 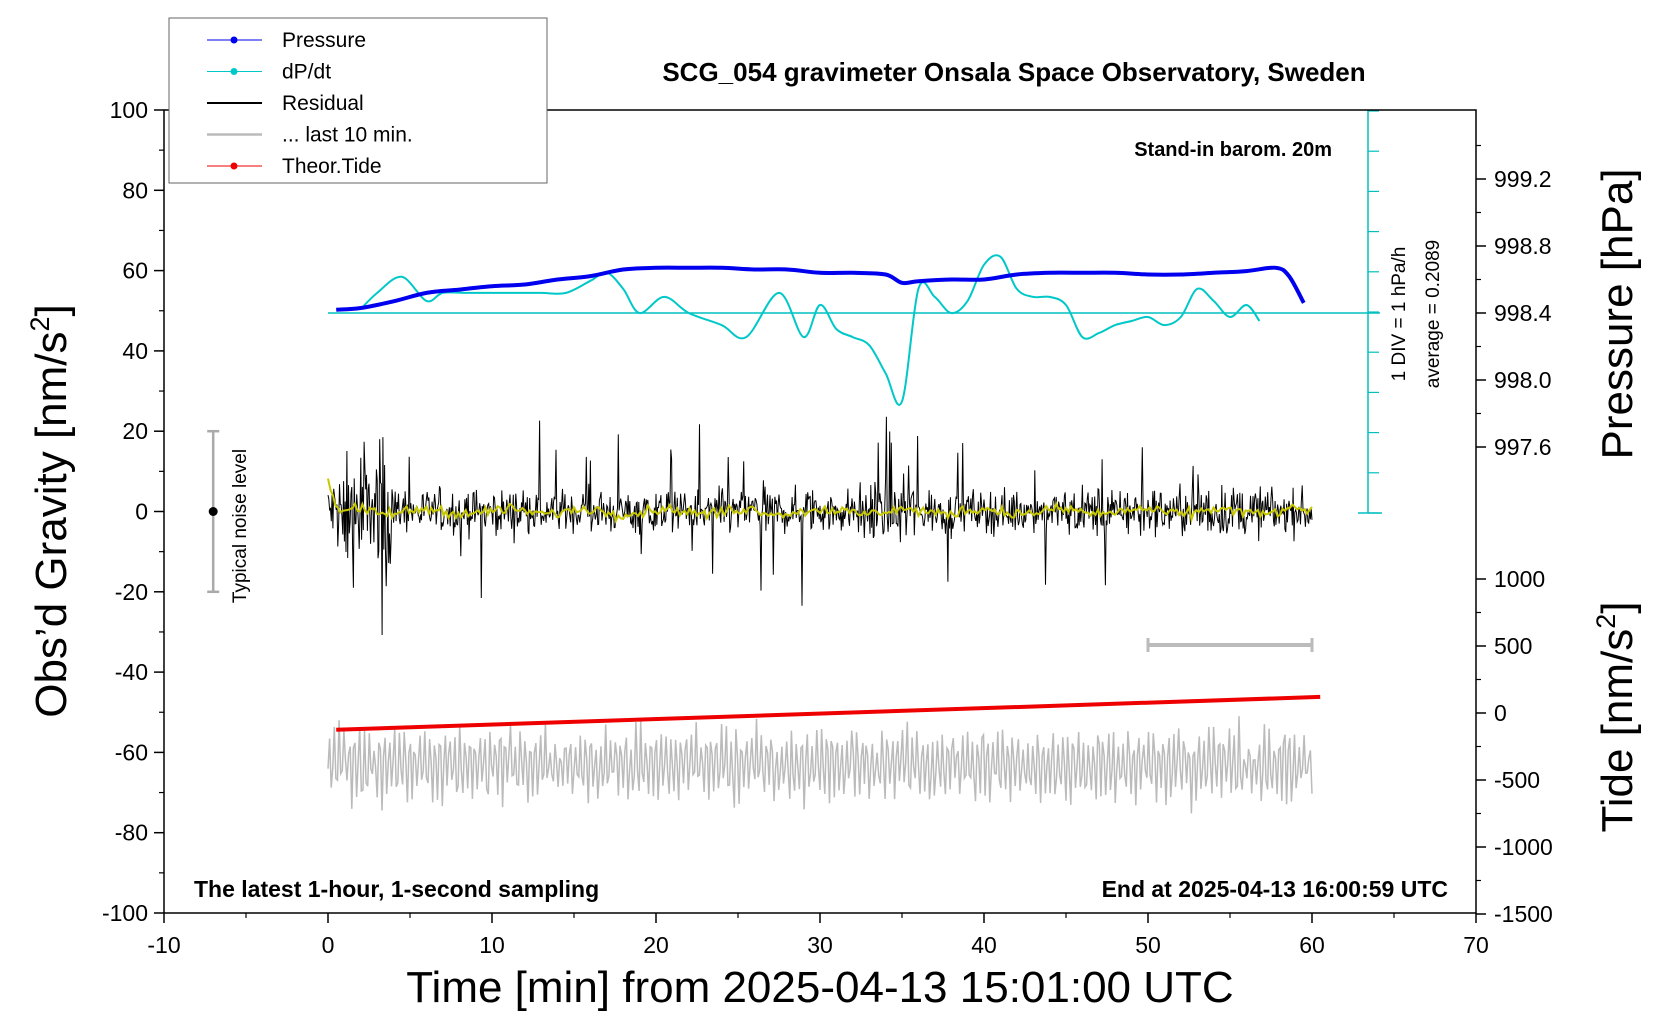 What do you see at coordinates (125, 913) in the screenshot?
I see `y-tick-label: -100` at bounding box center [125, 913].